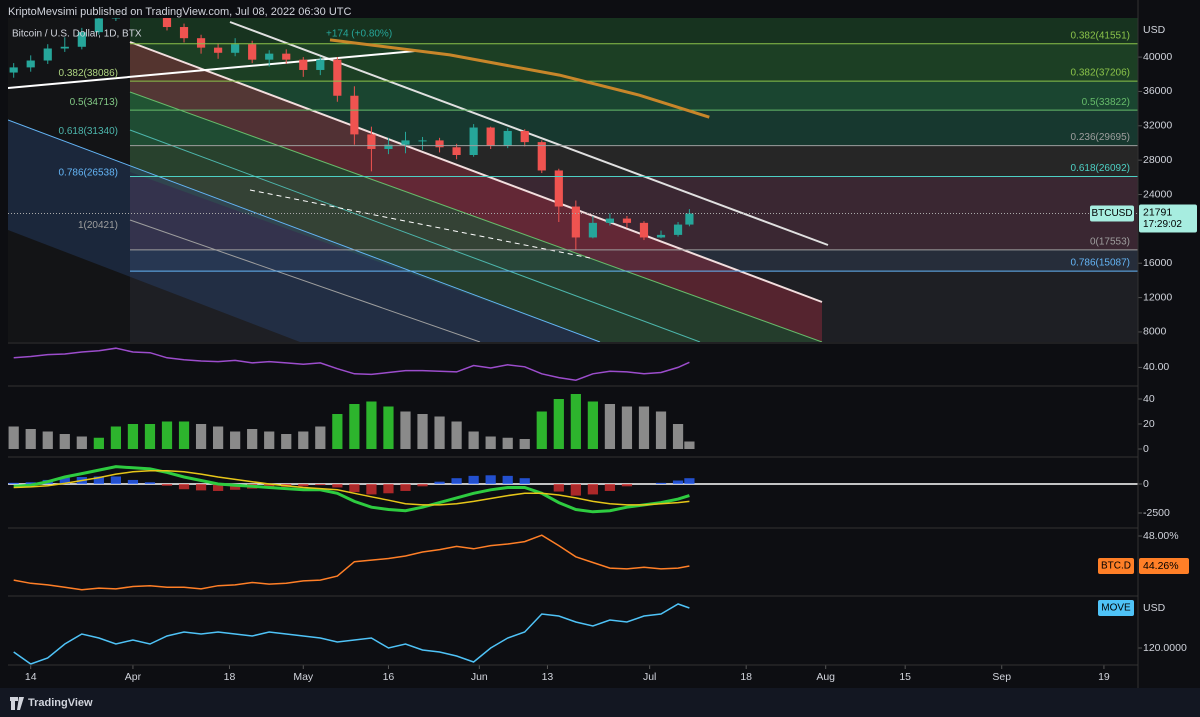 This screenshot has width=1200, height=717. What do you see at coordinates (649, 677) in the screenshot?
I see `x-tick-label: Jul` at bounding box center [649, 677].